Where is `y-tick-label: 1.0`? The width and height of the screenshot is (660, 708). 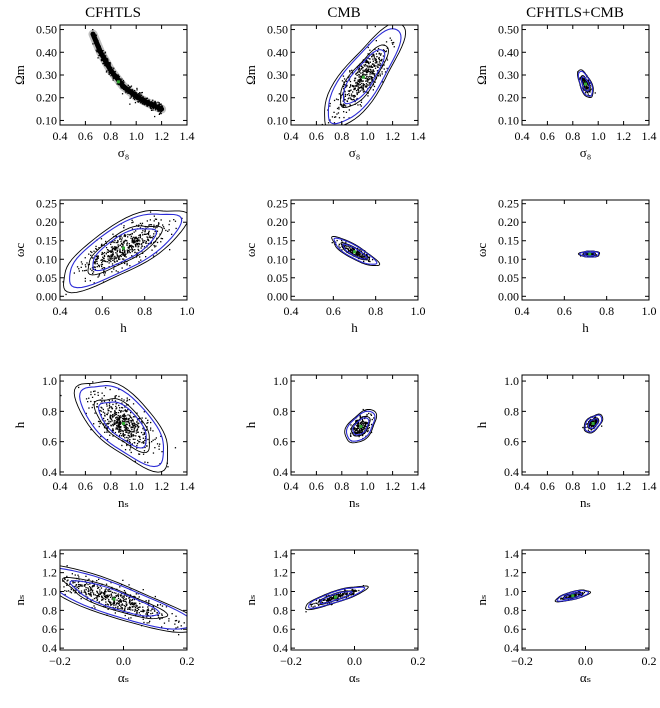
y-tick-label: 1.0 is located at coordinates (280, 592).